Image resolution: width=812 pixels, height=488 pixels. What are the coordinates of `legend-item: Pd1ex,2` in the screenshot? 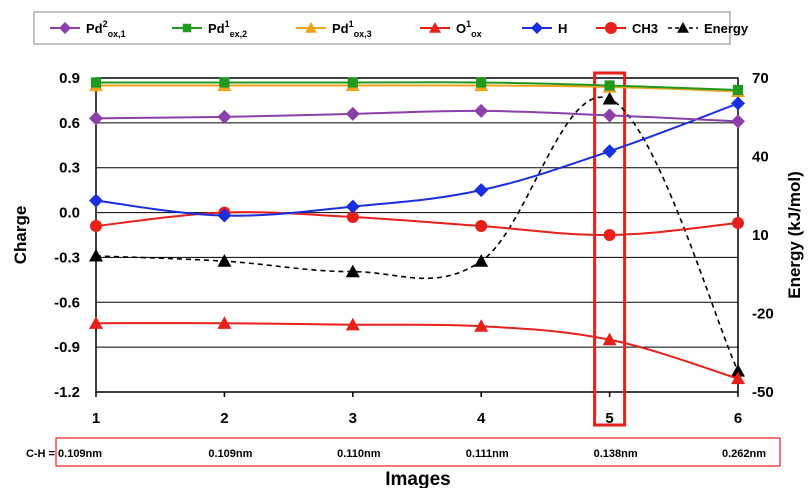 It's located at (209, 29).